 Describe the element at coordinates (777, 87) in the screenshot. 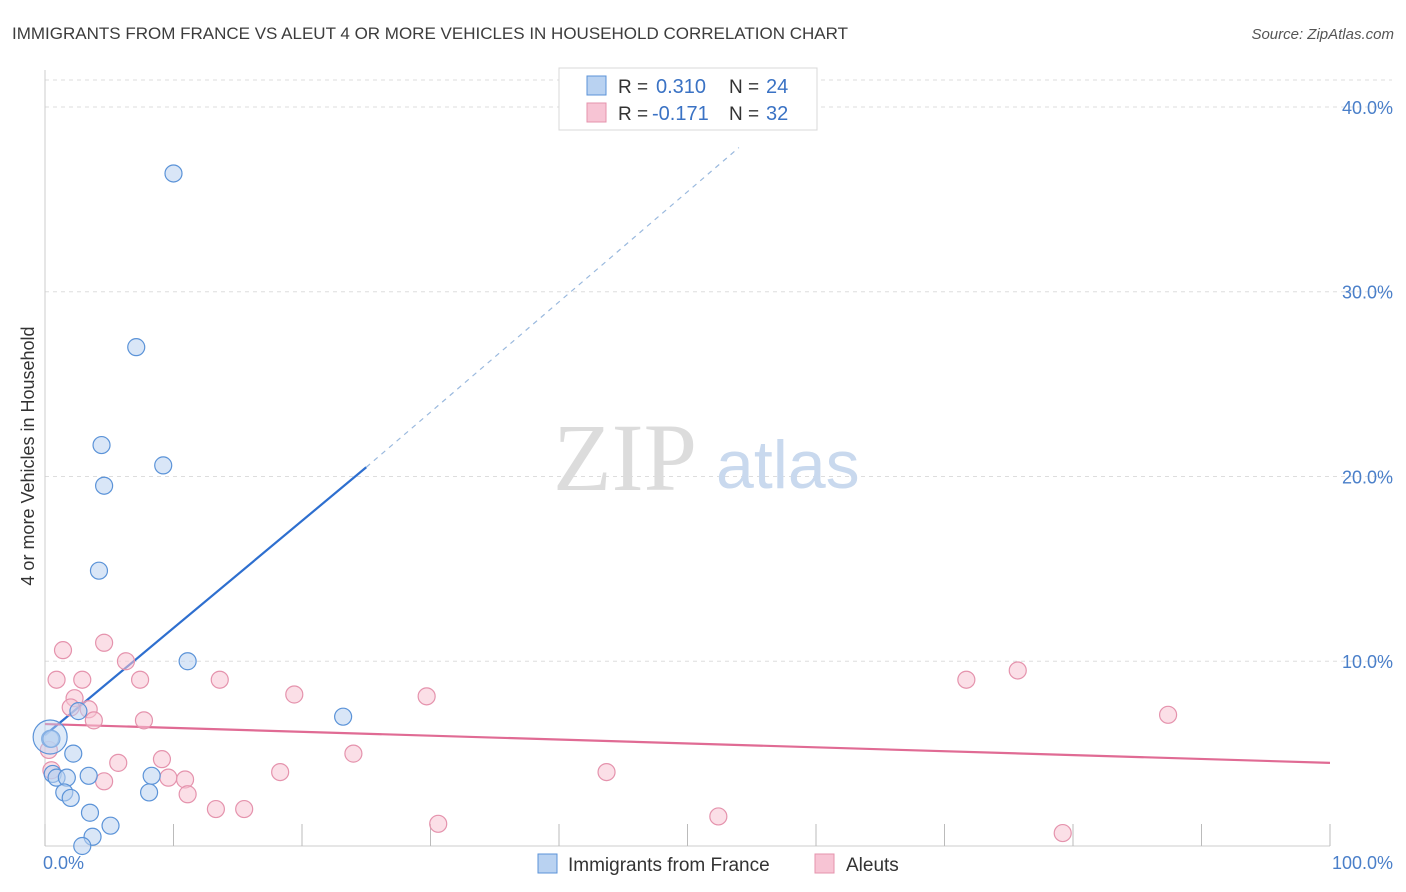

I see `legend-n-value-france: 24` at that location.